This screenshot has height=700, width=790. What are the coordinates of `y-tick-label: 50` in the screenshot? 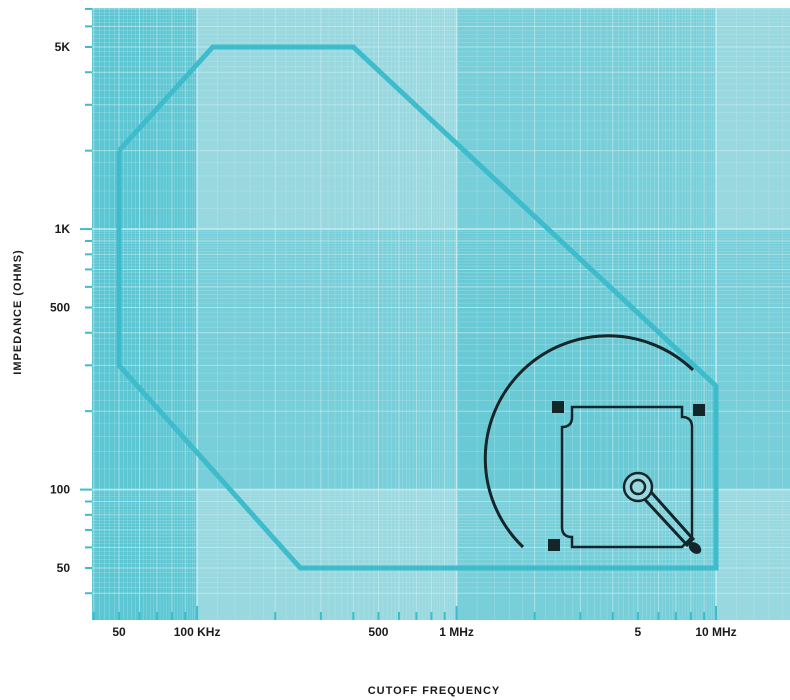 It's located at (64, 568).